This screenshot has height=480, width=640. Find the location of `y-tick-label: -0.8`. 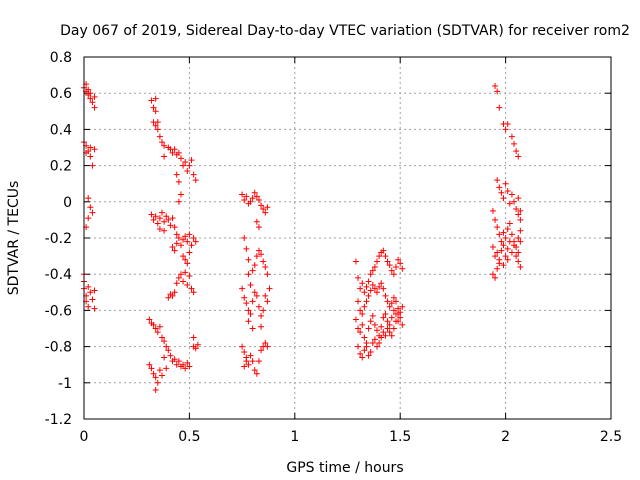

y-tick-label: -0.8 is located at coordinates (58, 348).